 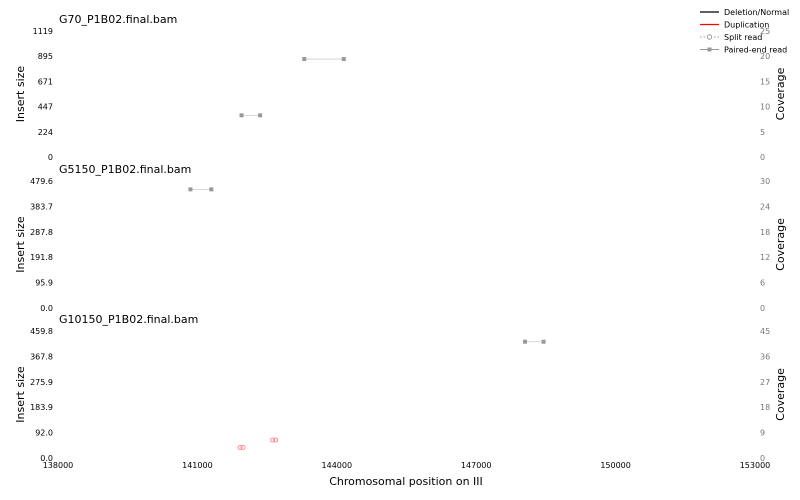 I want to click on y-tick-label: 1119, so click(x=43, y=31).